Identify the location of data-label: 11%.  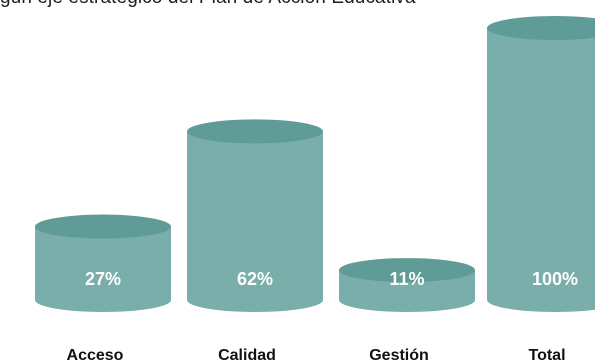
(406, 279).